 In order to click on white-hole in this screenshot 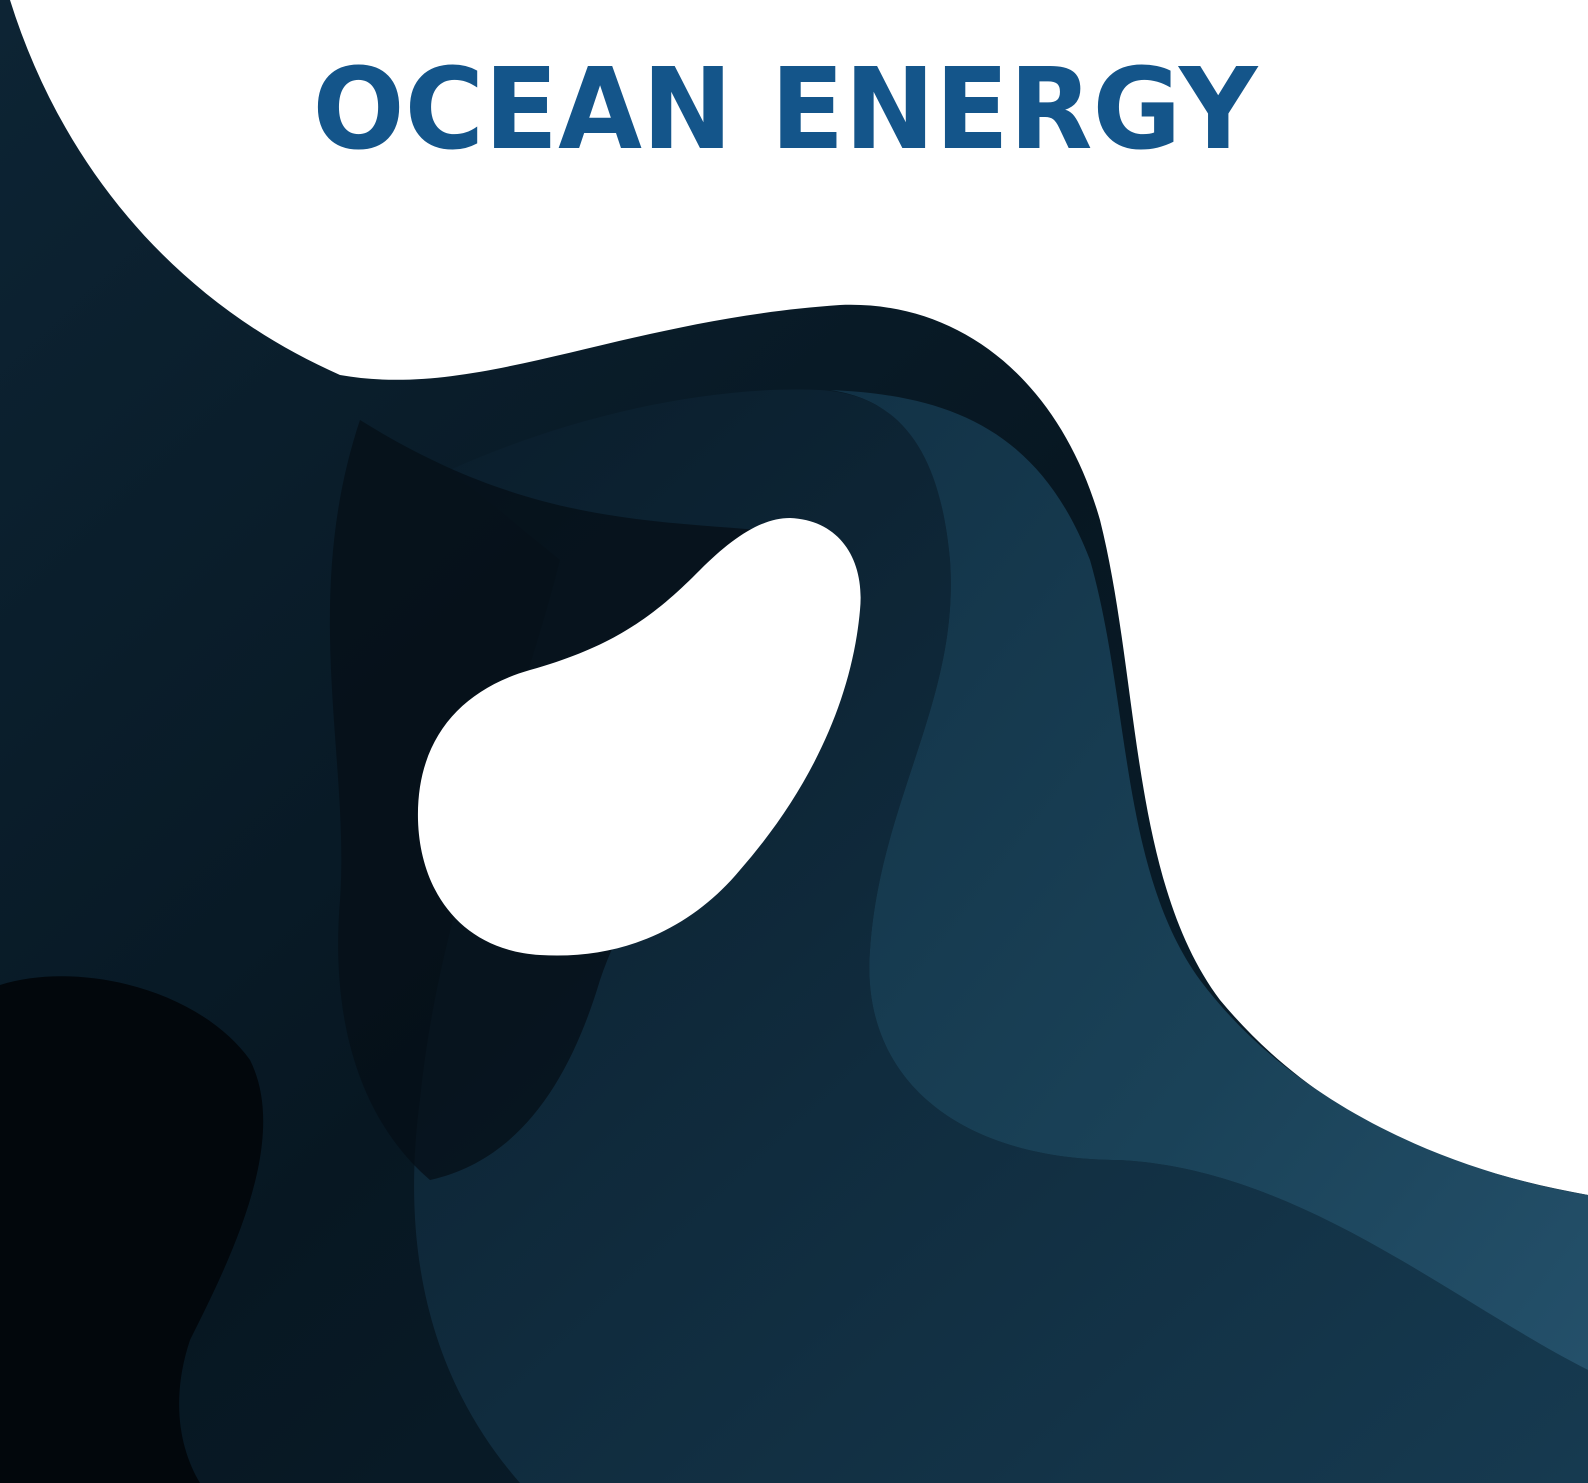, I will do `click(639, 737)`.